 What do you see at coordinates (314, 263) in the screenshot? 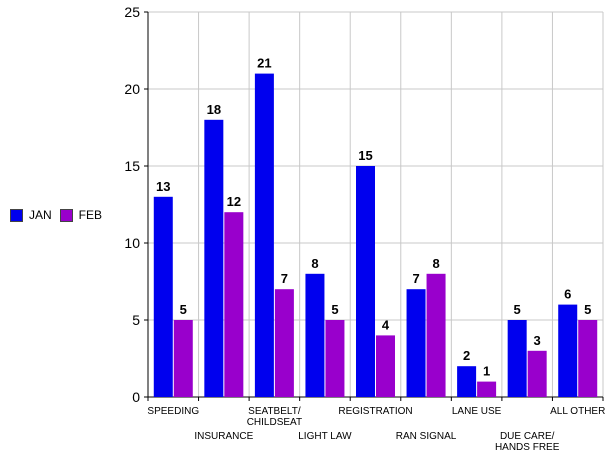
I see `data-label-jan: 8` at bounding box center [314, 263].